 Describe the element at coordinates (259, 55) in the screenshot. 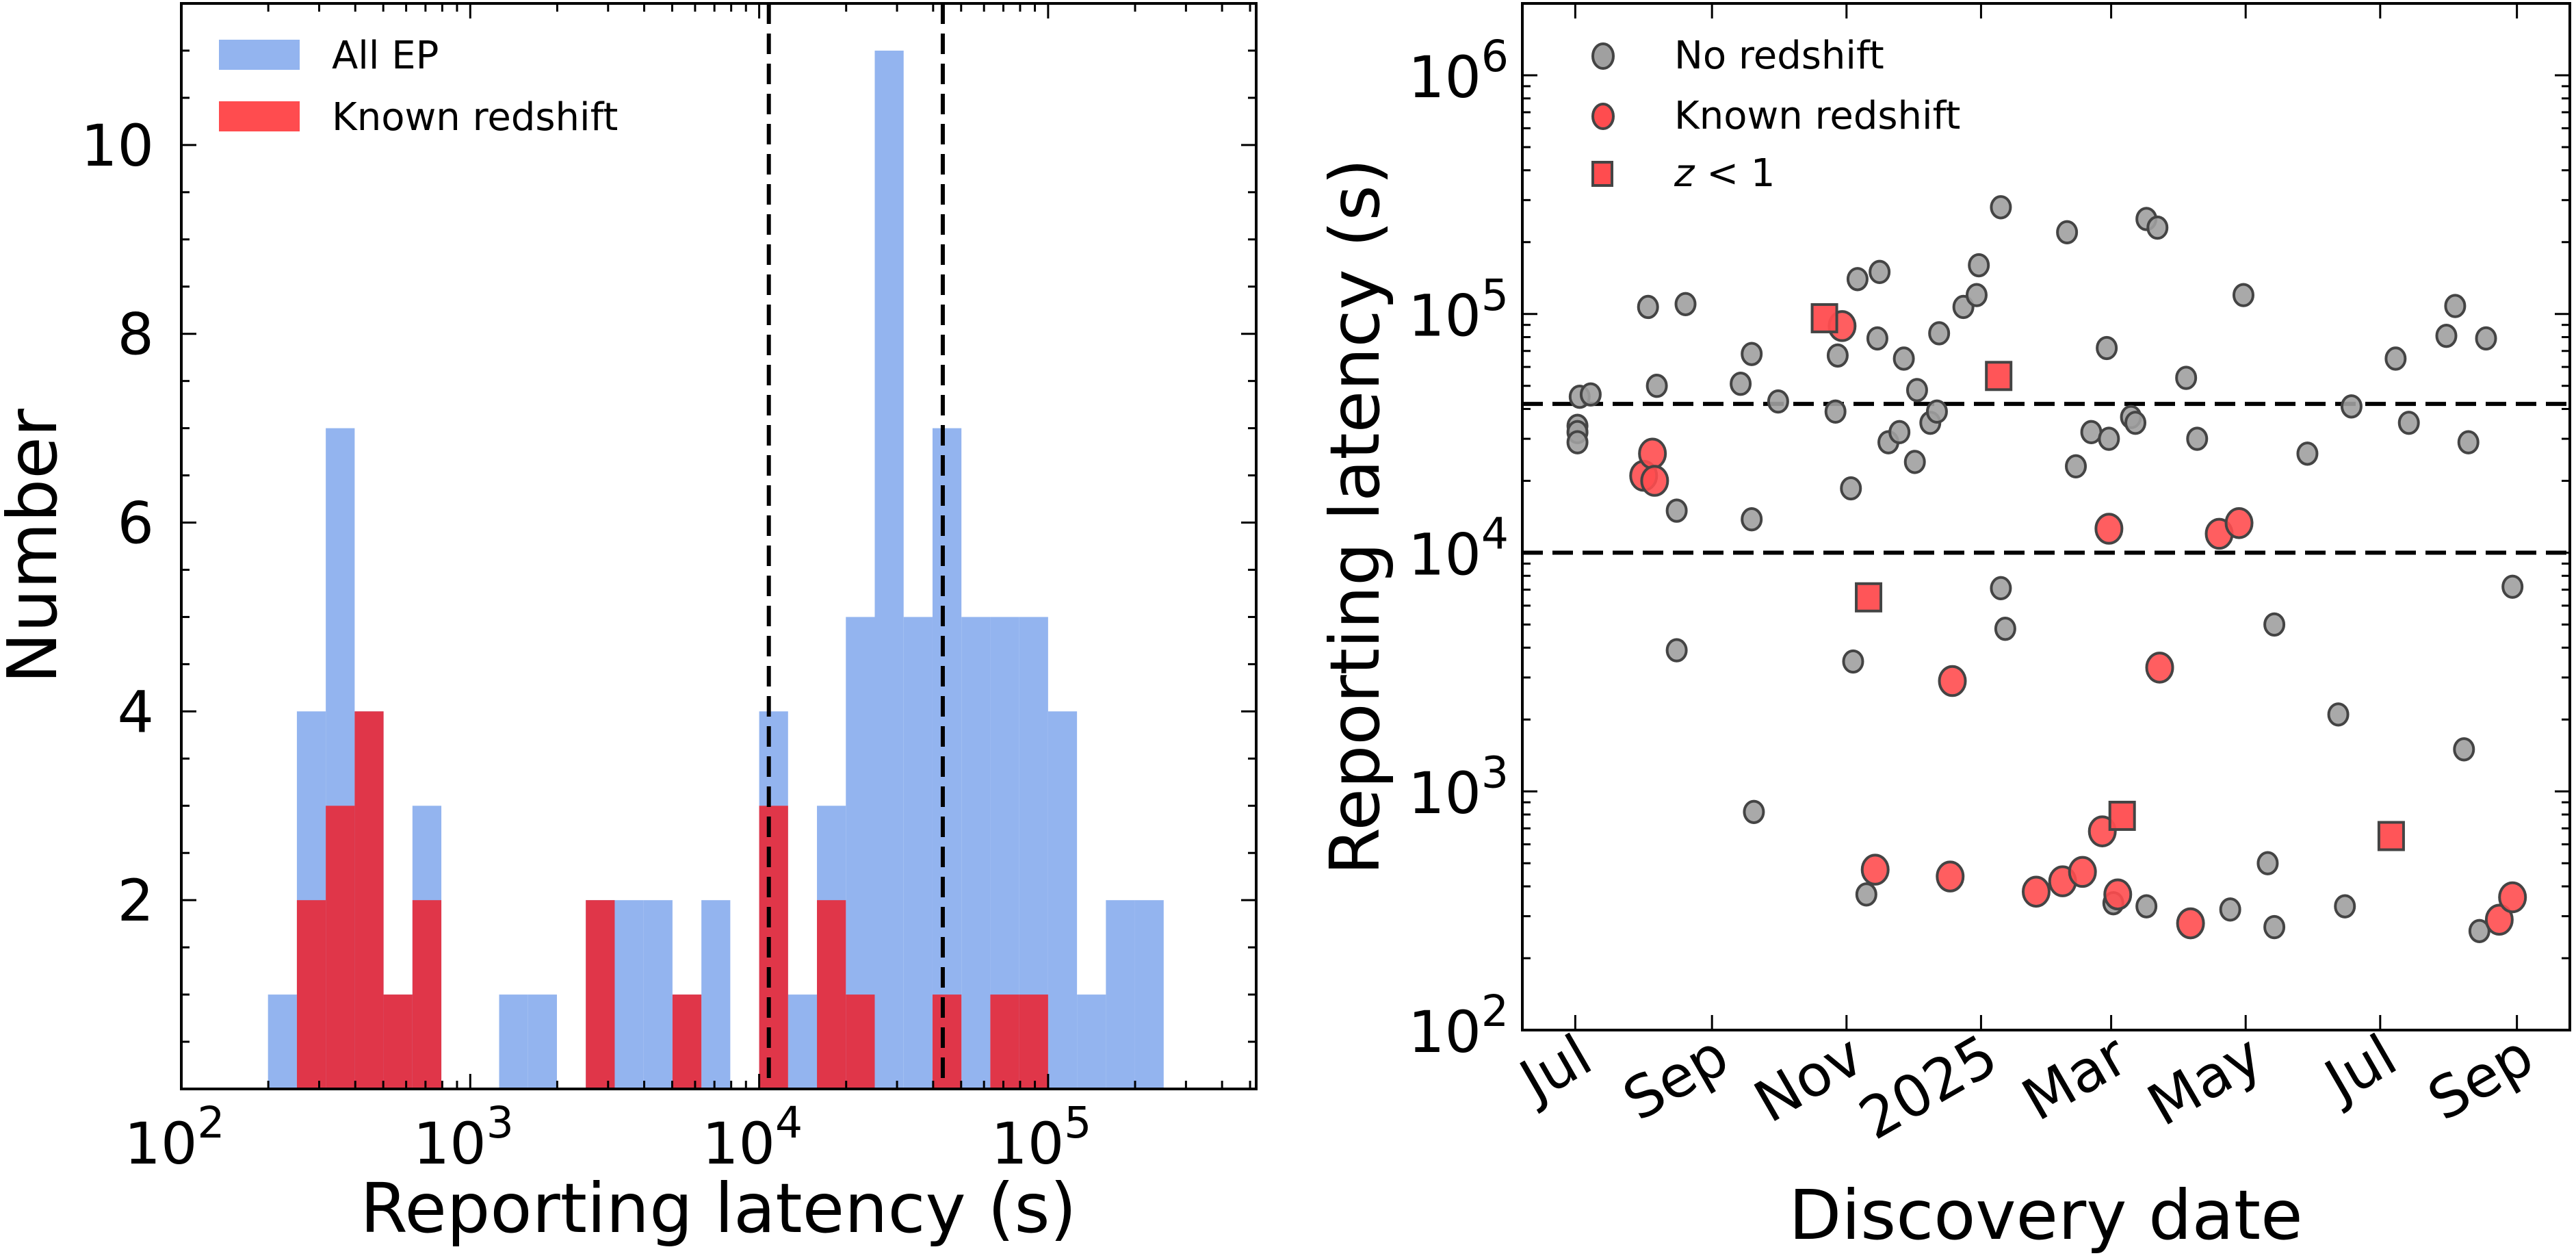

I see `legend-swatch-all-ep` at that location.